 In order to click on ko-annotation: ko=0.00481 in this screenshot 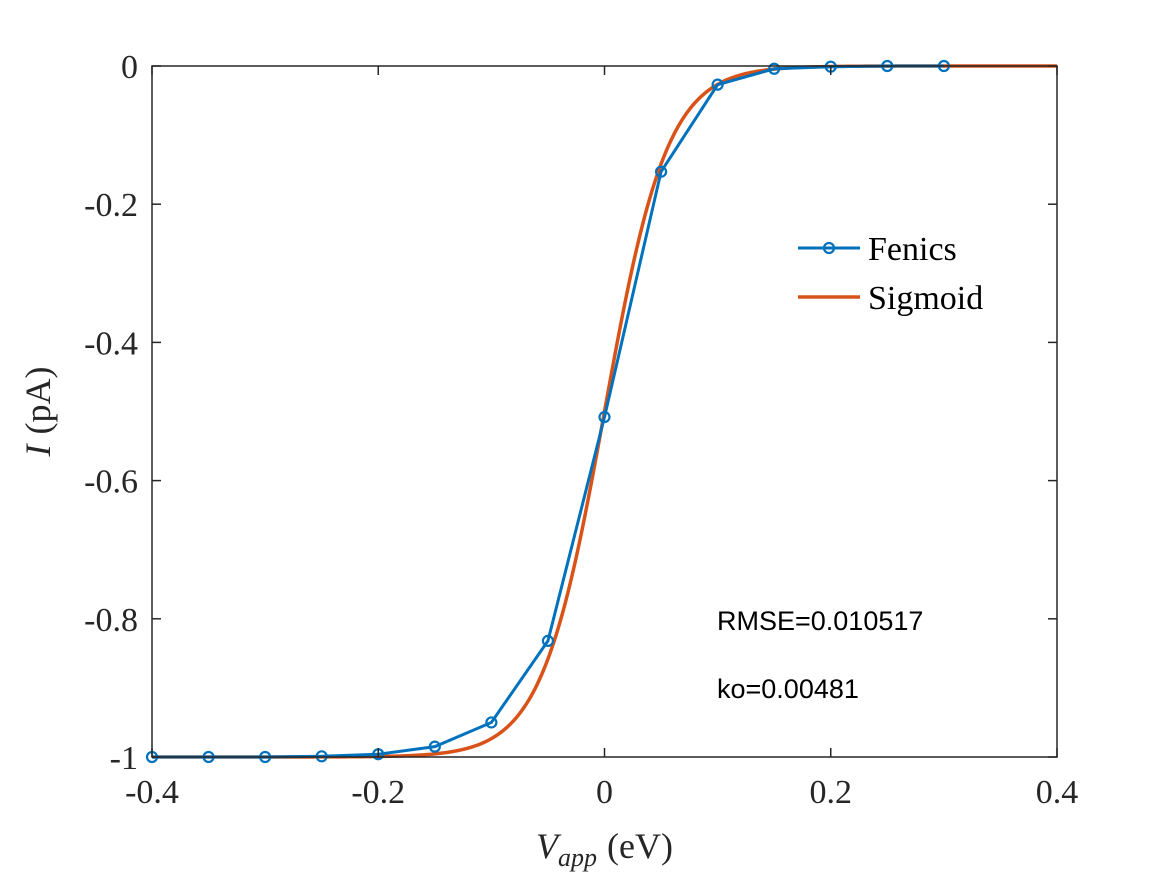, I will do `click(788, 689)`.